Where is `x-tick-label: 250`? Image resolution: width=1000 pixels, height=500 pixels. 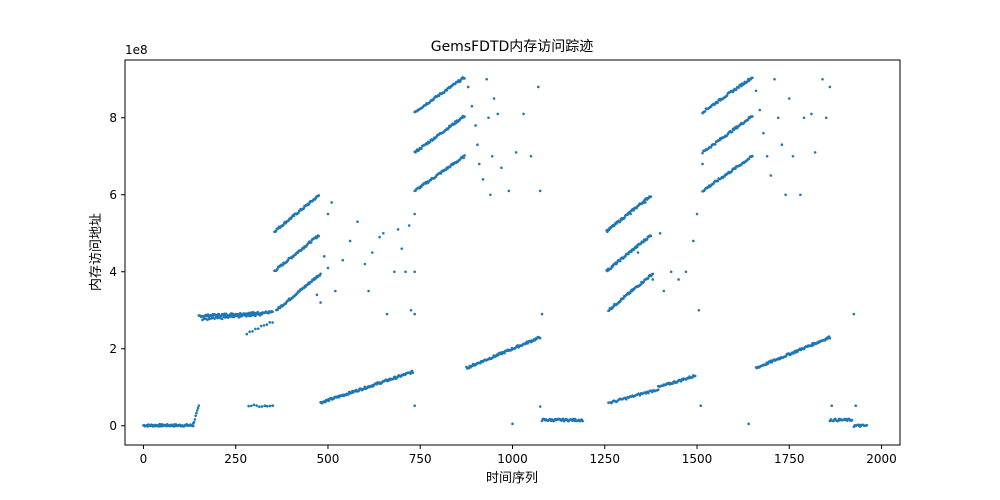 x-tick-label: 250 is located at coordinates (235, 459).